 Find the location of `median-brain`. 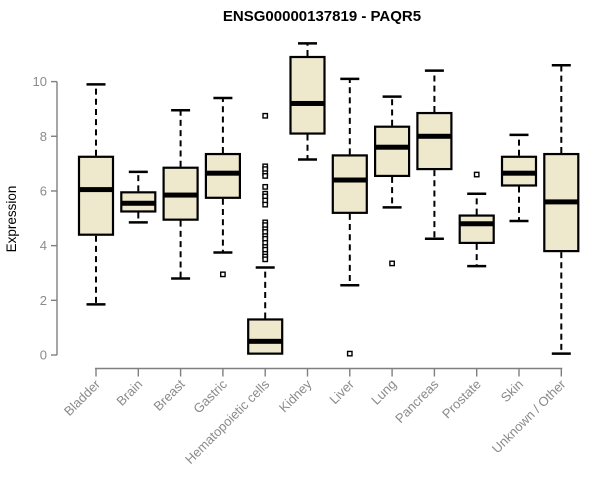

median-brain is located at coordinates (138, 203).